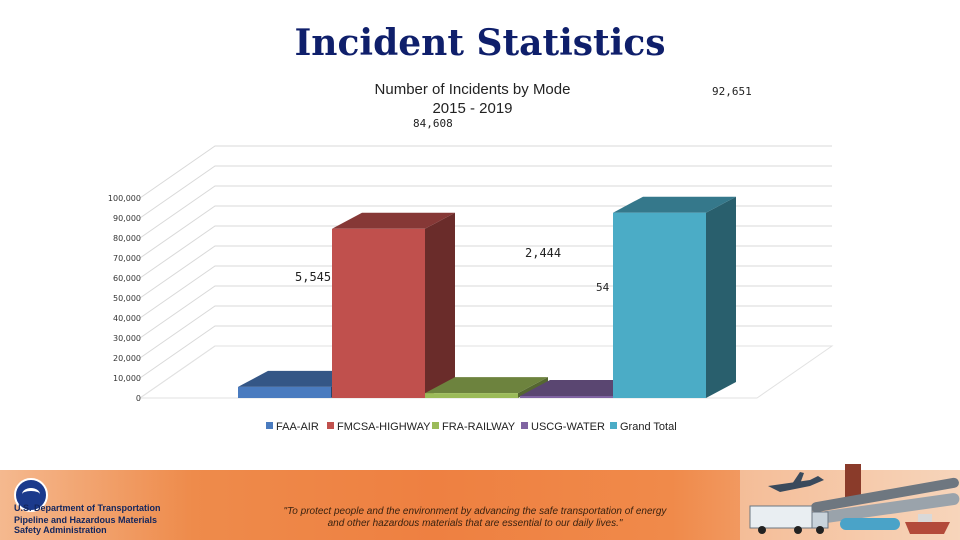  Describe the element at coordinates (127, 338) in the screenshot. I see `y-tick-label: 30,000` at that location.